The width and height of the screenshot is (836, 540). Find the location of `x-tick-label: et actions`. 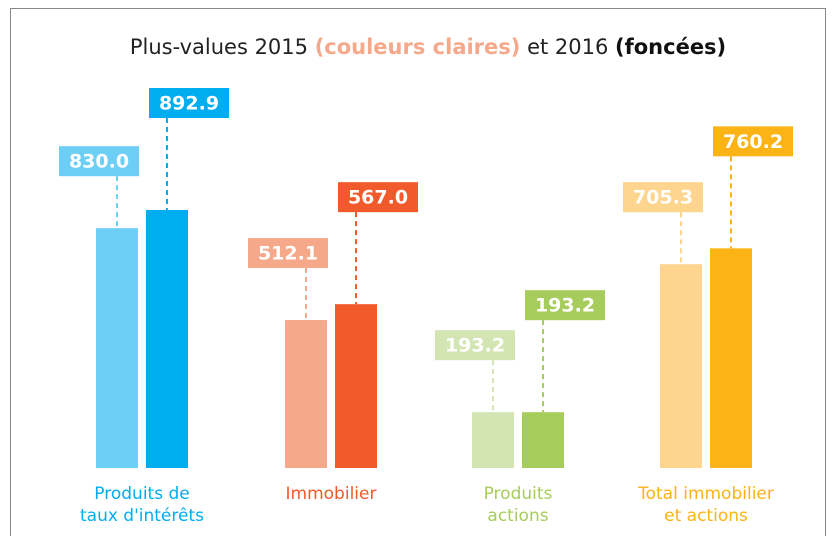

x-tick-label: et actions is located at coordinates (706, 516).